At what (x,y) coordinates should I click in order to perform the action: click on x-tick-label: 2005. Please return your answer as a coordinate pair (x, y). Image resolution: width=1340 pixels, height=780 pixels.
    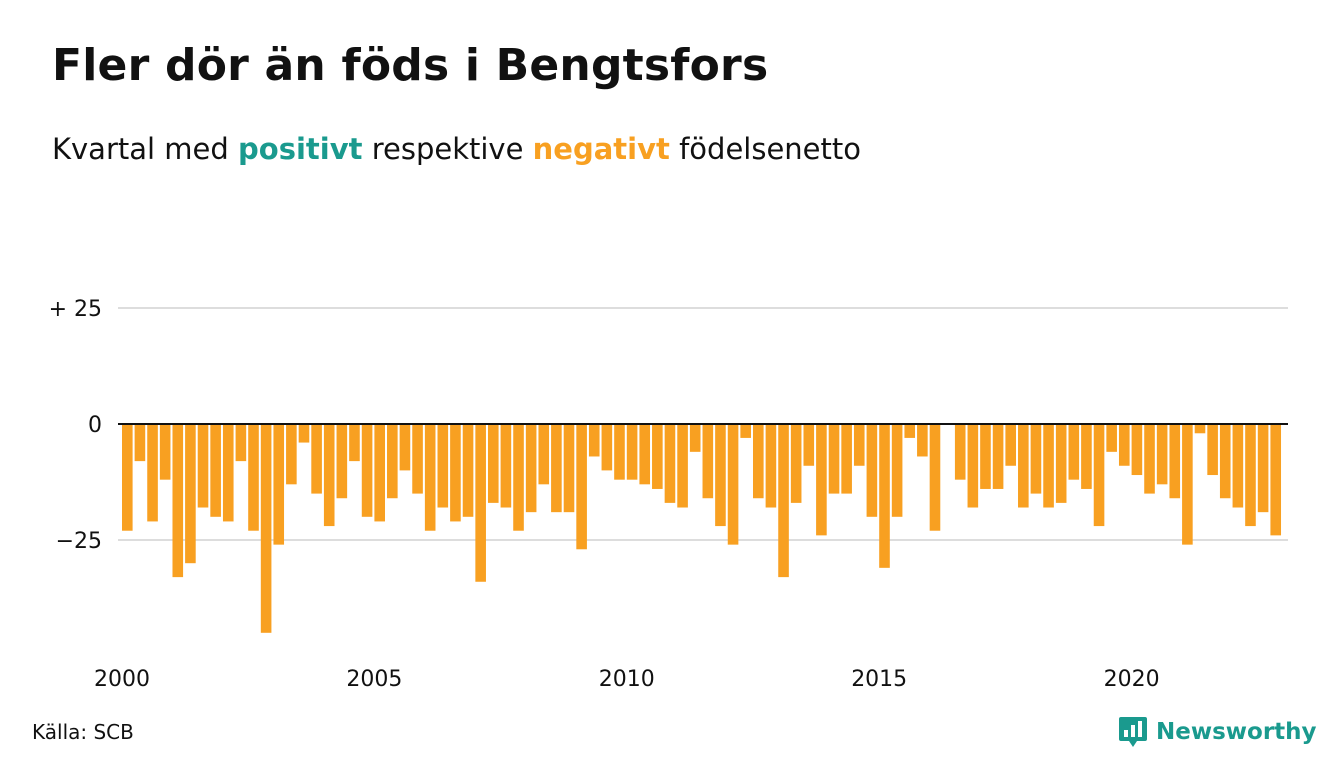
    Looking at the image, I should click on (374, 679).